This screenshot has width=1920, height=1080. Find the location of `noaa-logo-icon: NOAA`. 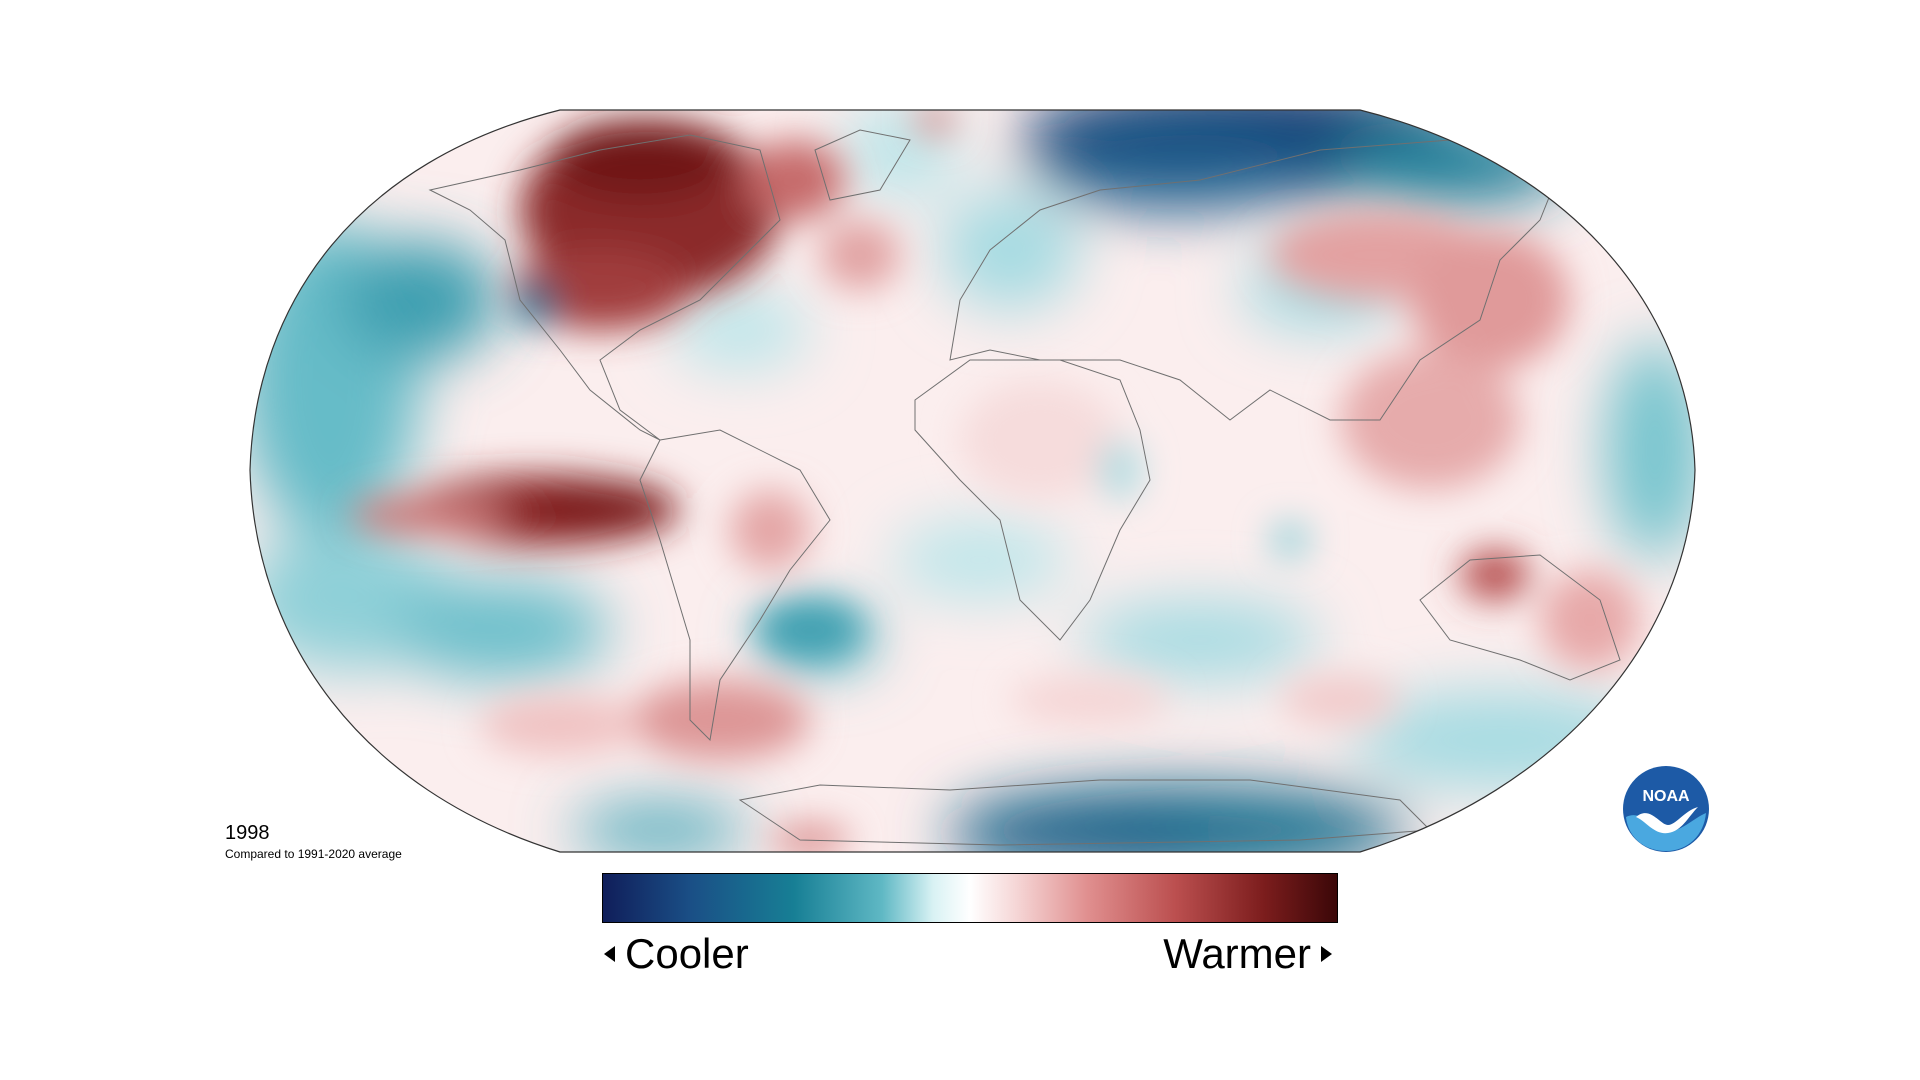

noaa-logo-icon: NOAA is located at coordinates (1666, 809).